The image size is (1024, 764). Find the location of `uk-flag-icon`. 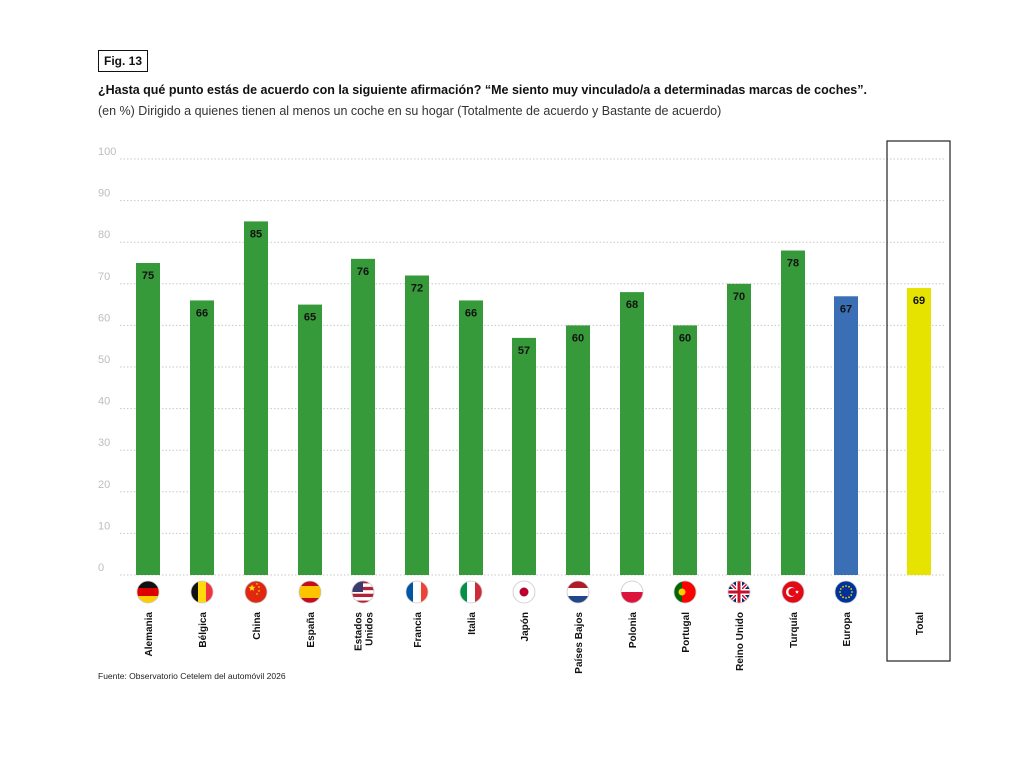

uk-flag-icon is located at coordinates (739, 592).